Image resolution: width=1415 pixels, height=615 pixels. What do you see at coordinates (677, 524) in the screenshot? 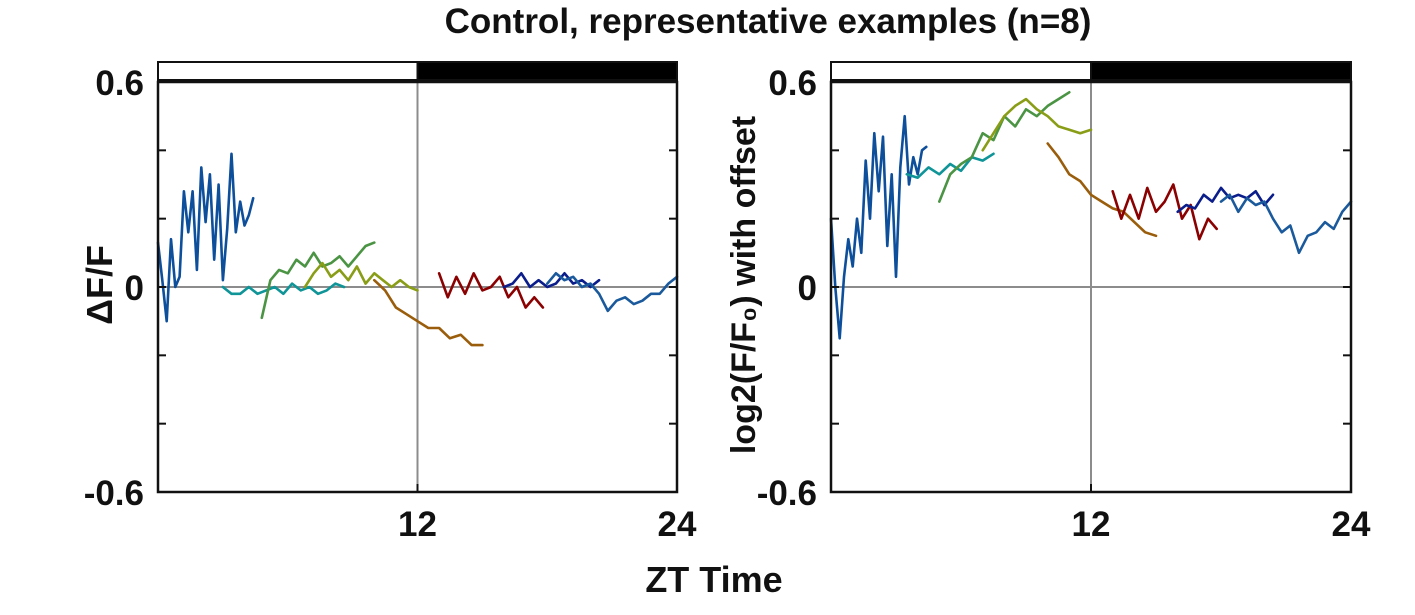
I see `chart-left-xtick-label: 24` at bounding box center [677, 524].